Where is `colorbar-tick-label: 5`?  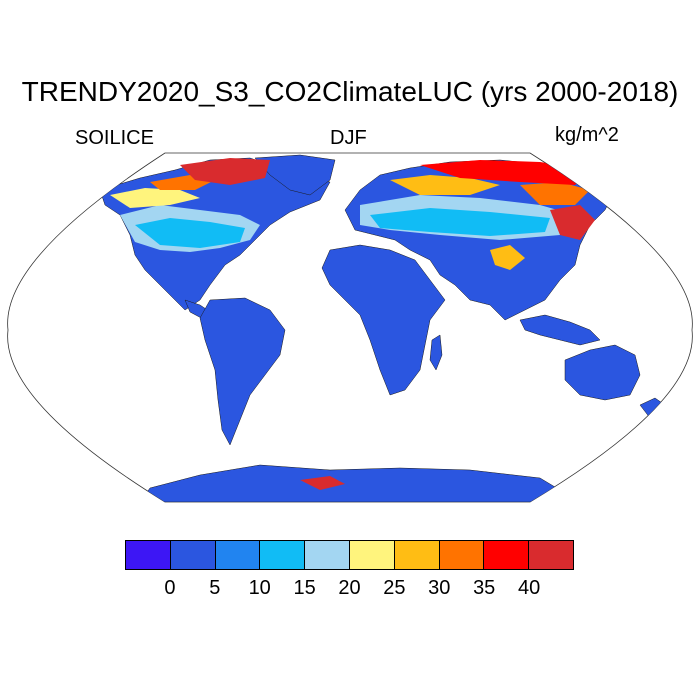
colorbar-tick-label: 5 is located at coordinates (215, 588).